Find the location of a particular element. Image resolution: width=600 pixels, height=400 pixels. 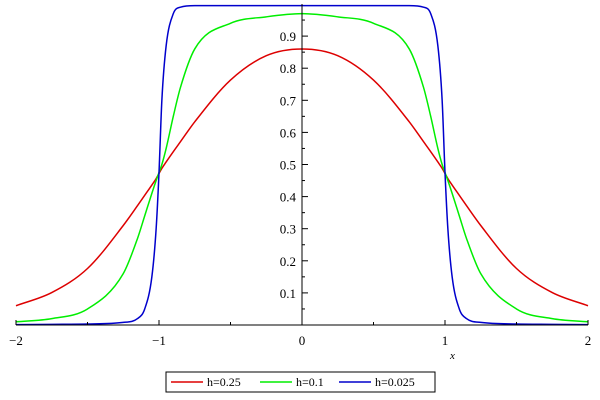

y-ticks: 0.1 0.2 0.3 0.4 0.5 0.6 0.7 0.8 0.9 is located at coordinates (294, 164).